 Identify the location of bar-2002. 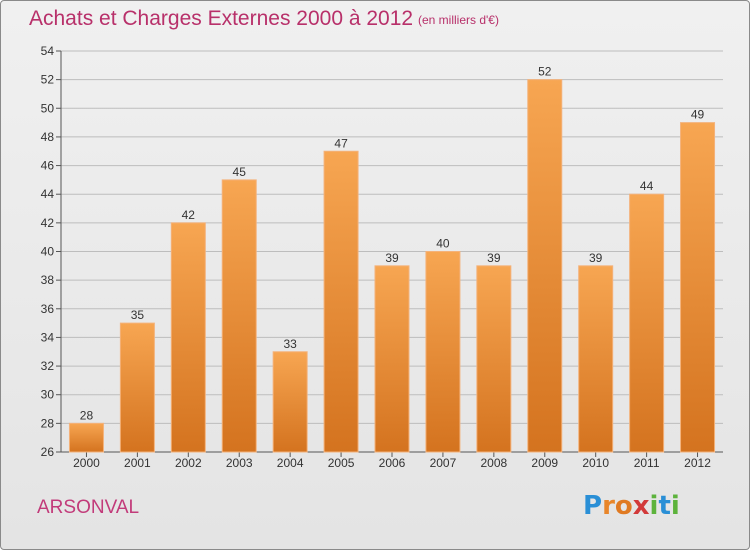
(188, 337).